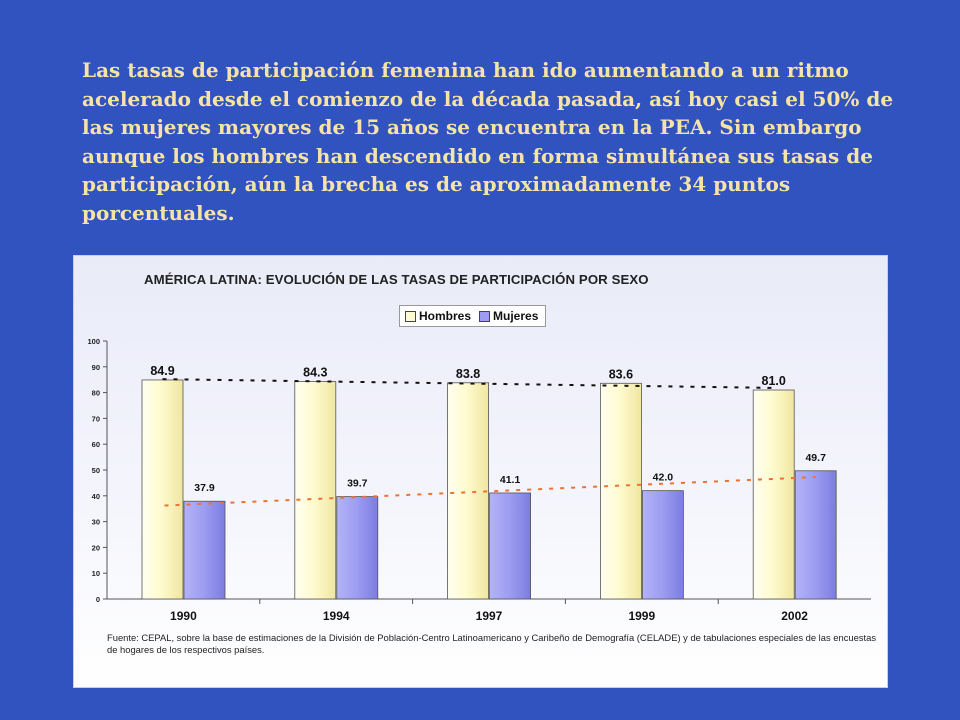  I want to click on x-category-label-1999: 1999, so click(641, 616).